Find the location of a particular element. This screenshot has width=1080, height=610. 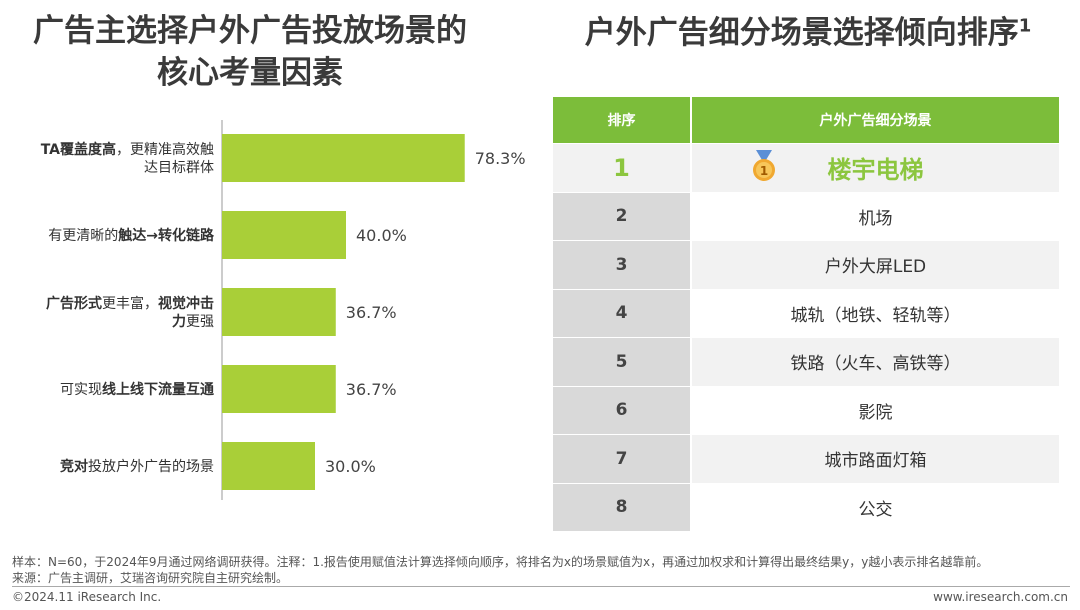

scene-label: 铁路（火车、高铁等） is located at coordinates (875, 364).